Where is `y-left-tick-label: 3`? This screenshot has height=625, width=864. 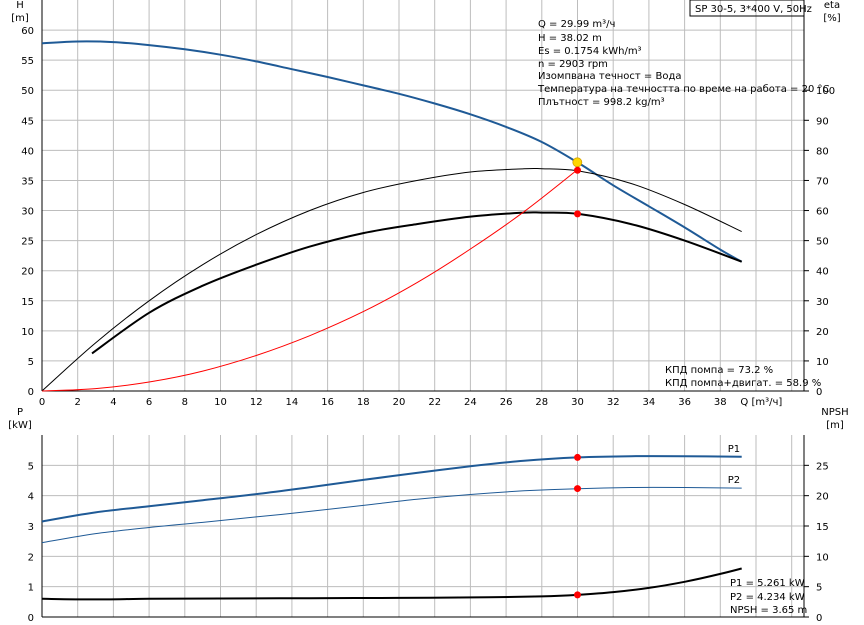 y-left-tick-label: 3 is located at coordinates (31, 527).